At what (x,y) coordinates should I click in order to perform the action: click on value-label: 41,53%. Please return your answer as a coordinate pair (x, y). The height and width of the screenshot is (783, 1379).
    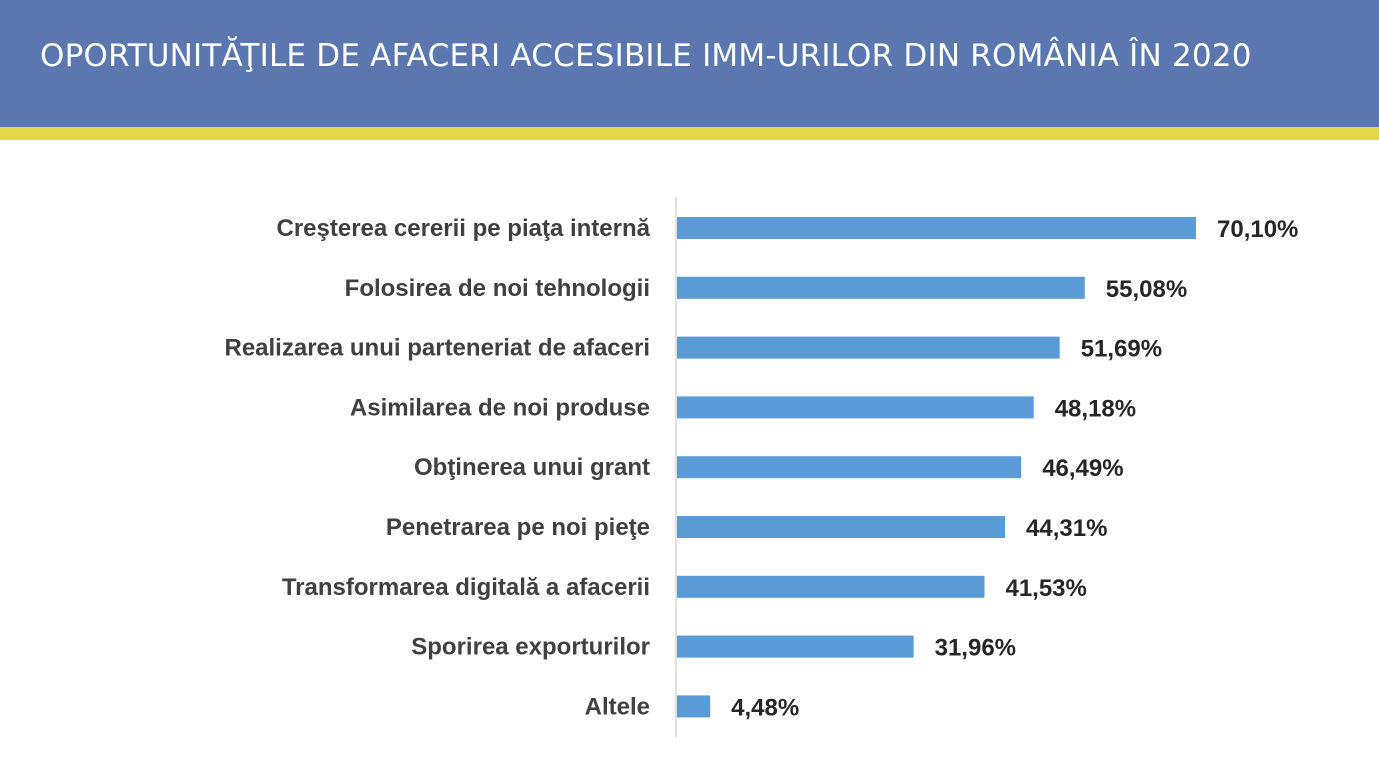
    Looking at the image, I should click on (1045, 588).